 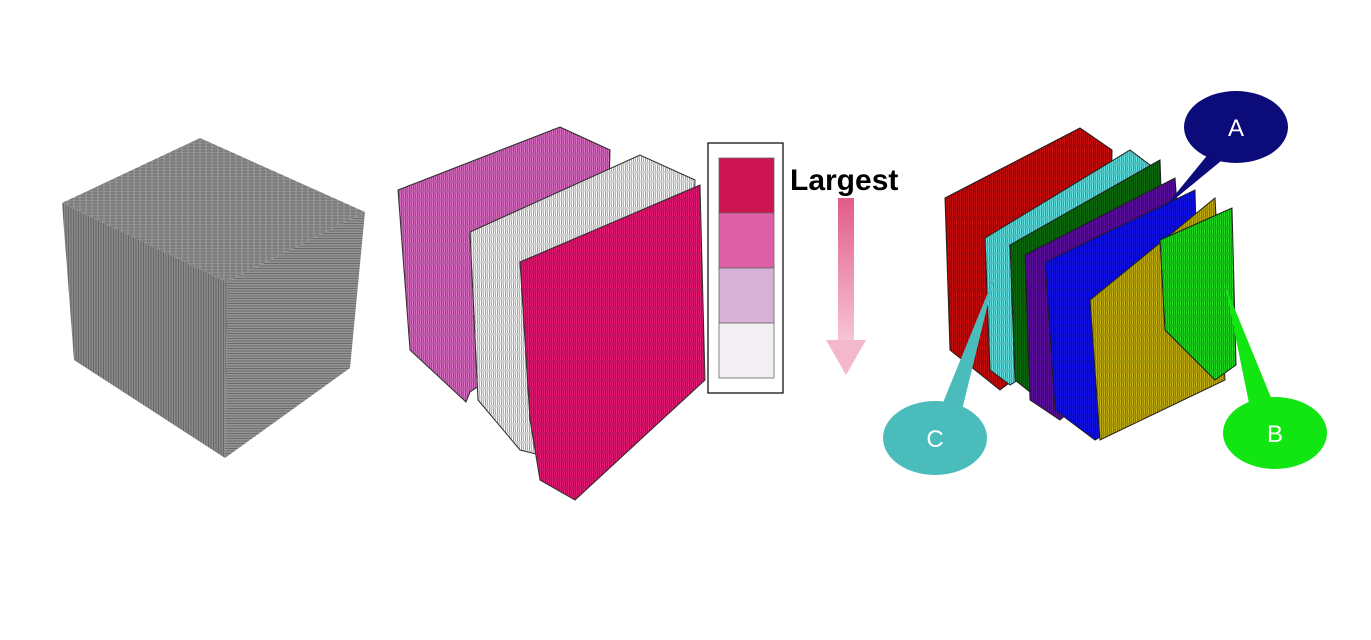 I want to click on callout-C-label: C, so click(x=934, y=439).